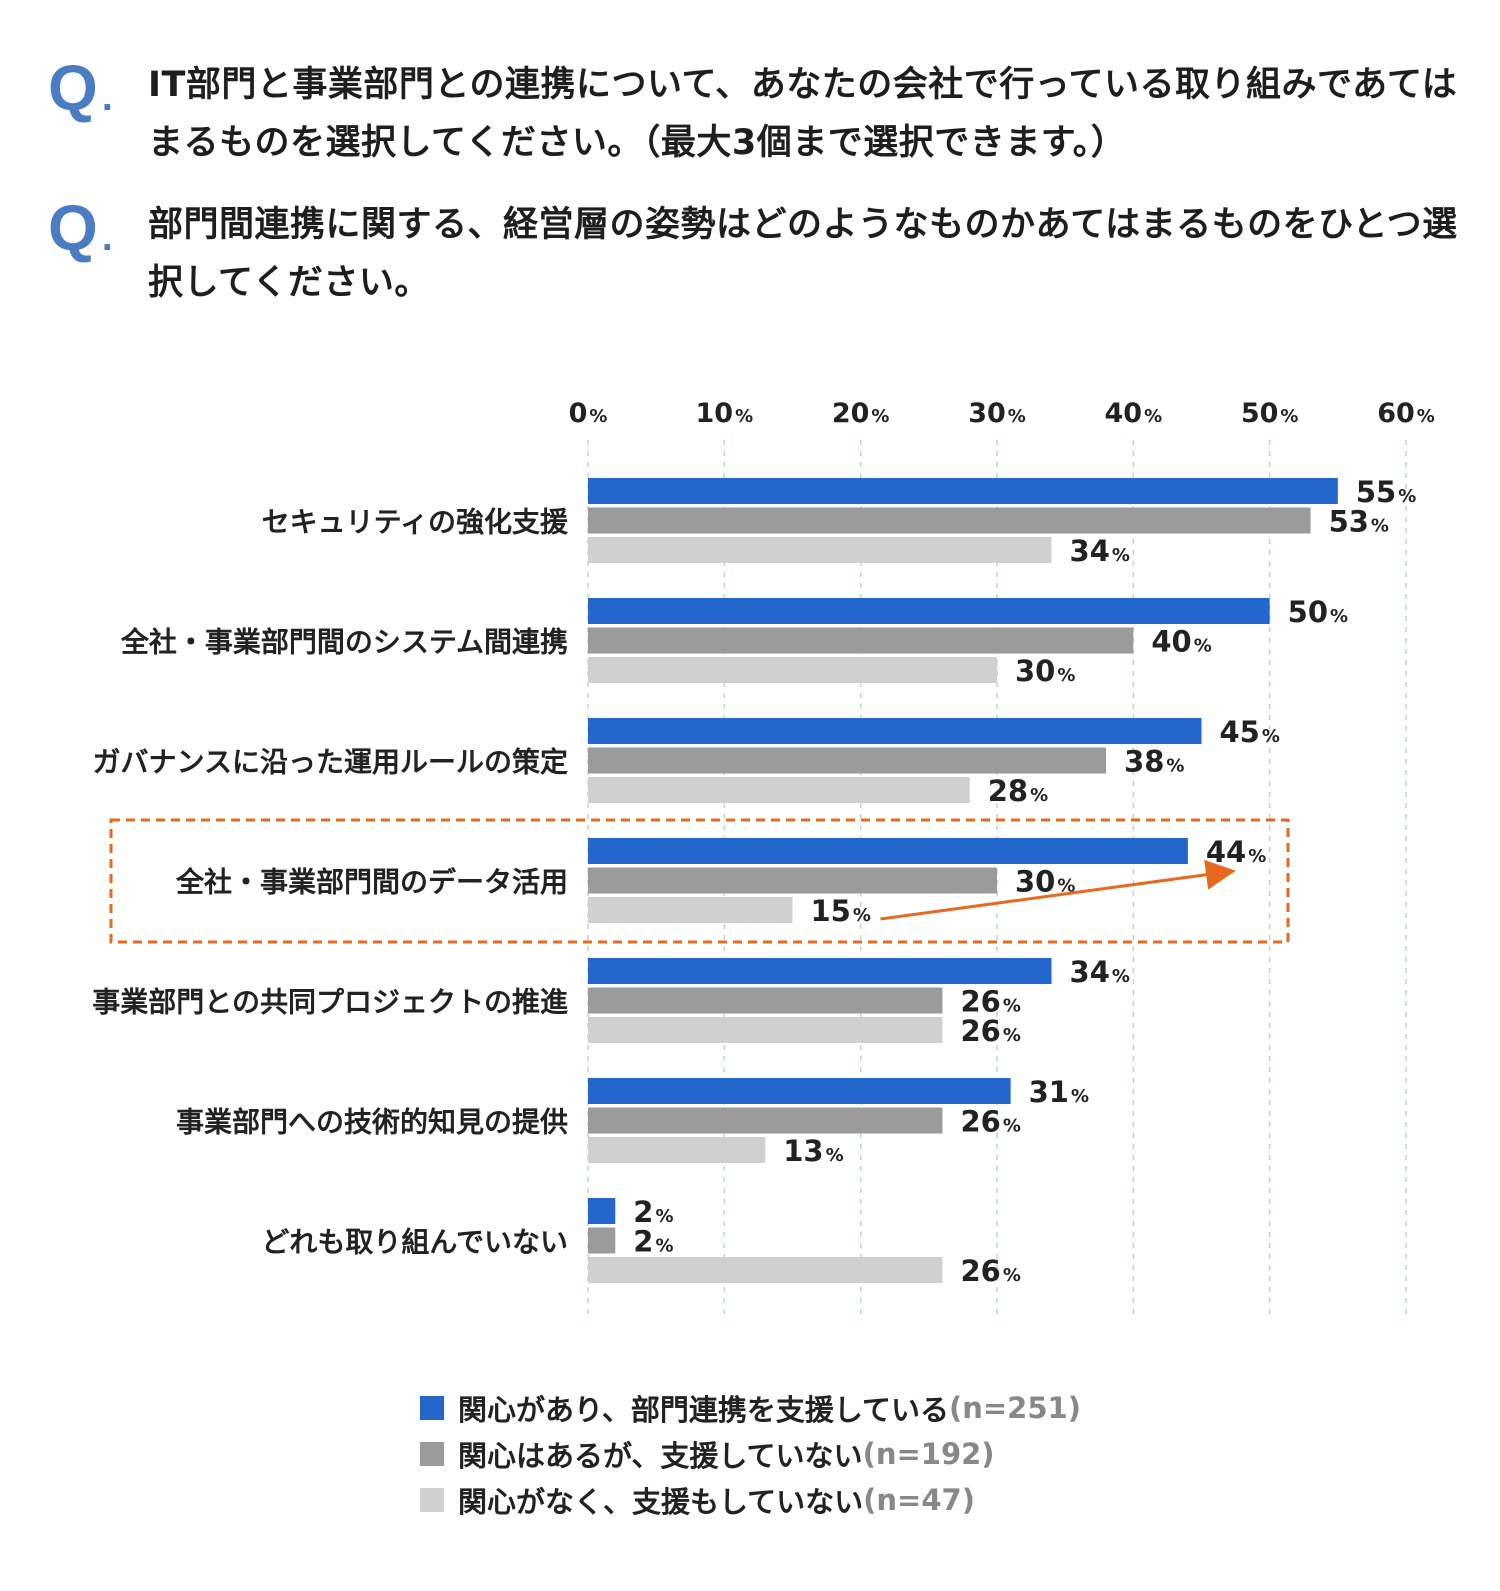 This screenshot has width=1500, height=1591. I want to click on category-label: 全社・事業部門間のシステム間連携, so click(344, 642).